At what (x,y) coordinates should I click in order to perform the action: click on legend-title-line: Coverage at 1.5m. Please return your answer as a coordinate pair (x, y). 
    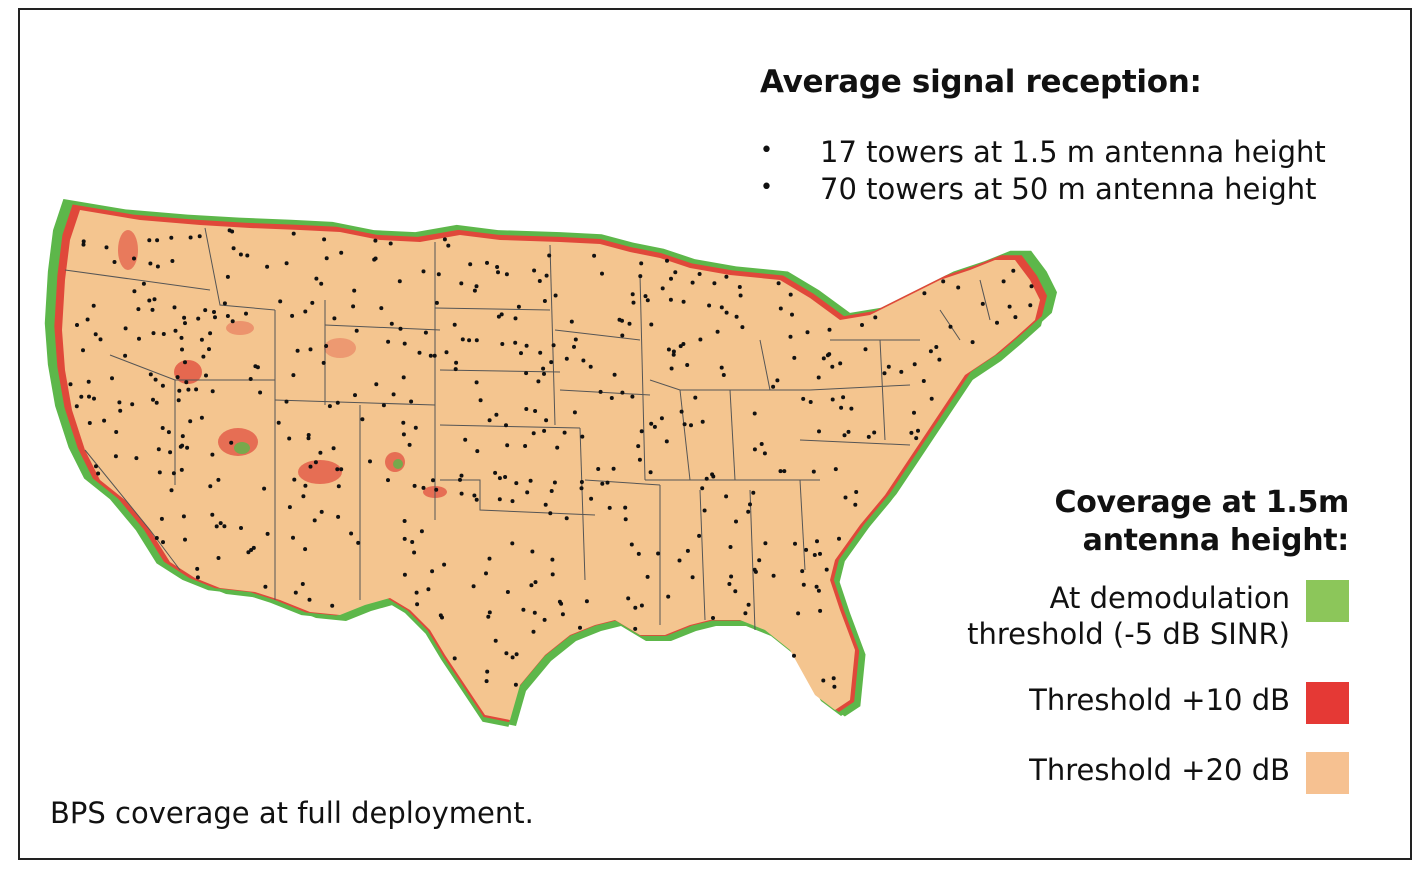
    Looking at the image, I should click on (1202, 502).